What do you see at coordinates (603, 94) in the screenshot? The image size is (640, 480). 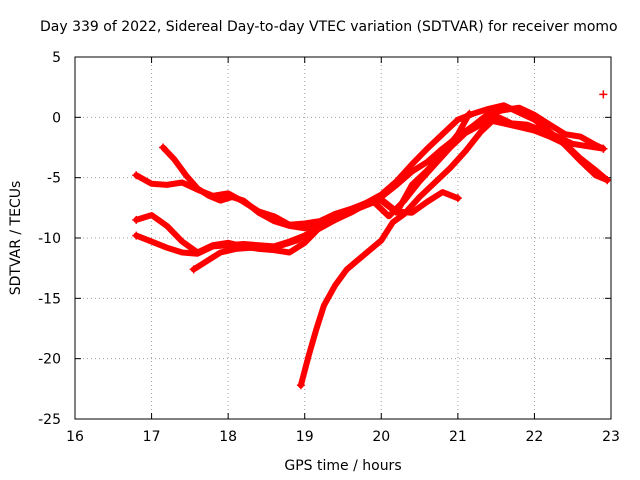 I see `outlier-marker` at bounding box center [603, 94].